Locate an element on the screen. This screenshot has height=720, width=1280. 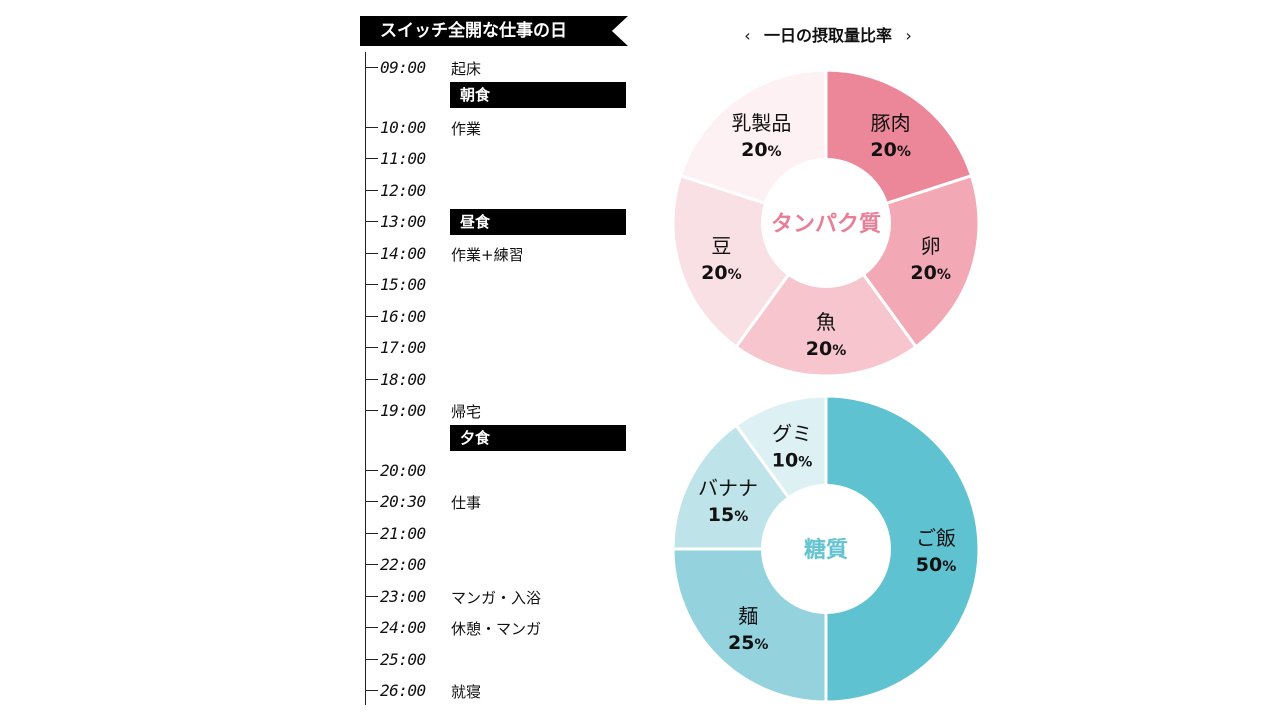
timeline-row: 13:00 is located at coordinates (500, 222).